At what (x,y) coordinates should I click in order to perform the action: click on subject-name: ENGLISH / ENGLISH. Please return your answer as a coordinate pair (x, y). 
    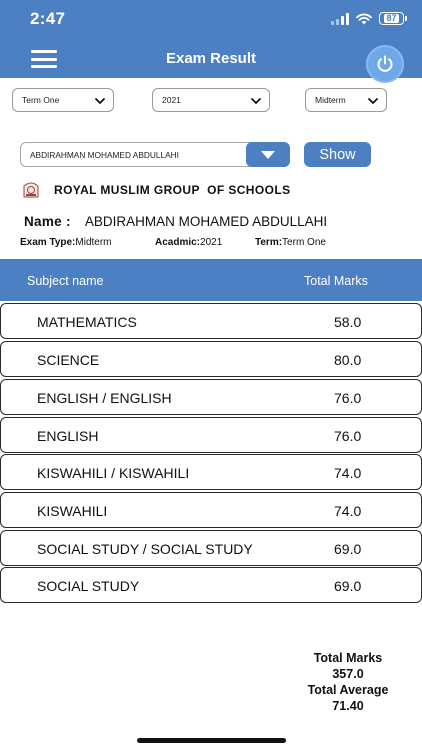
    Looking at the image, I should click on (104, 398).